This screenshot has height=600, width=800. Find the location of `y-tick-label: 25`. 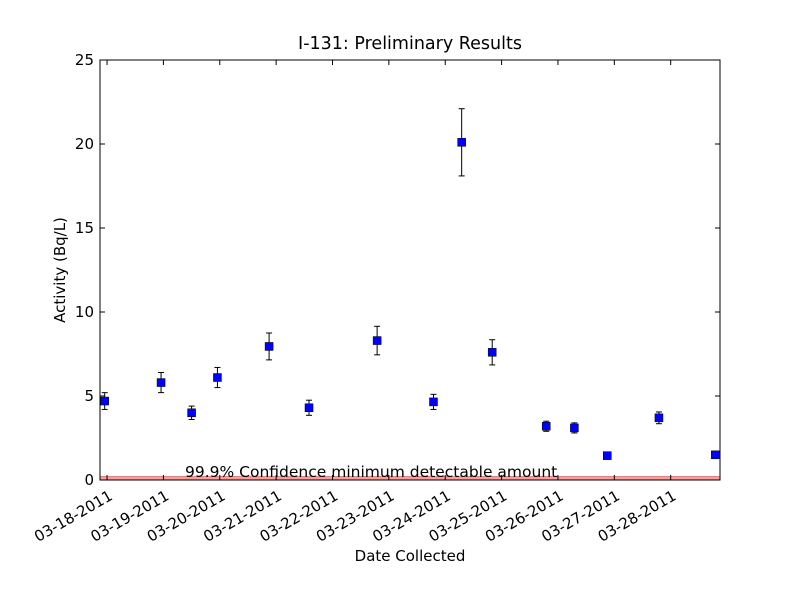

y-tick-label: 25 is located at coordinates (84, 60).